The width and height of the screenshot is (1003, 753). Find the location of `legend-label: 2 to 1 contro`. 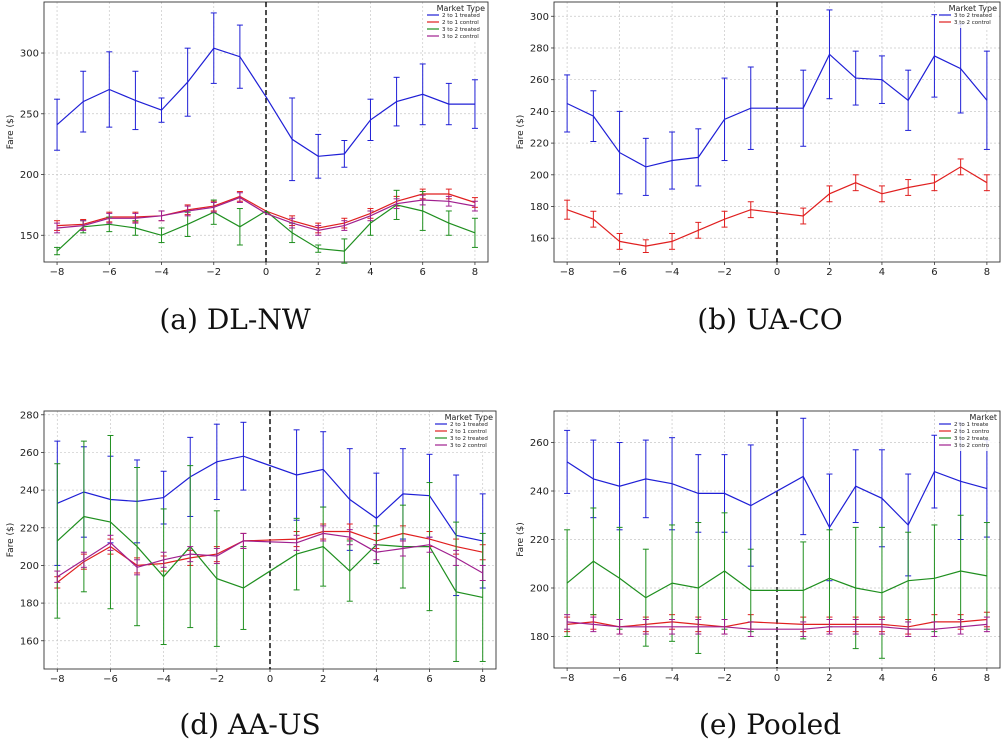

legend-label: 2 to 1 contro is located at coordinates (972, 432).